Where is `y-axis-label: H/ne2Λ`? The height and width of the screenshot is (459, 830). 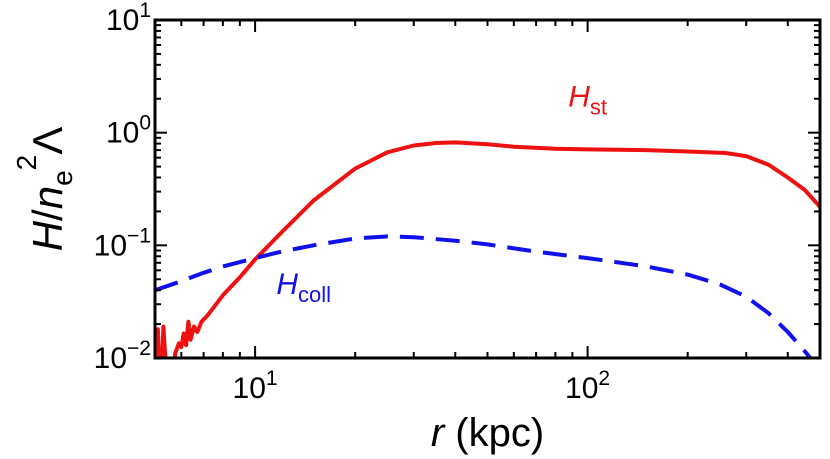 y-axis-label: H/ne2Λ is located at coordinates (44, 189).